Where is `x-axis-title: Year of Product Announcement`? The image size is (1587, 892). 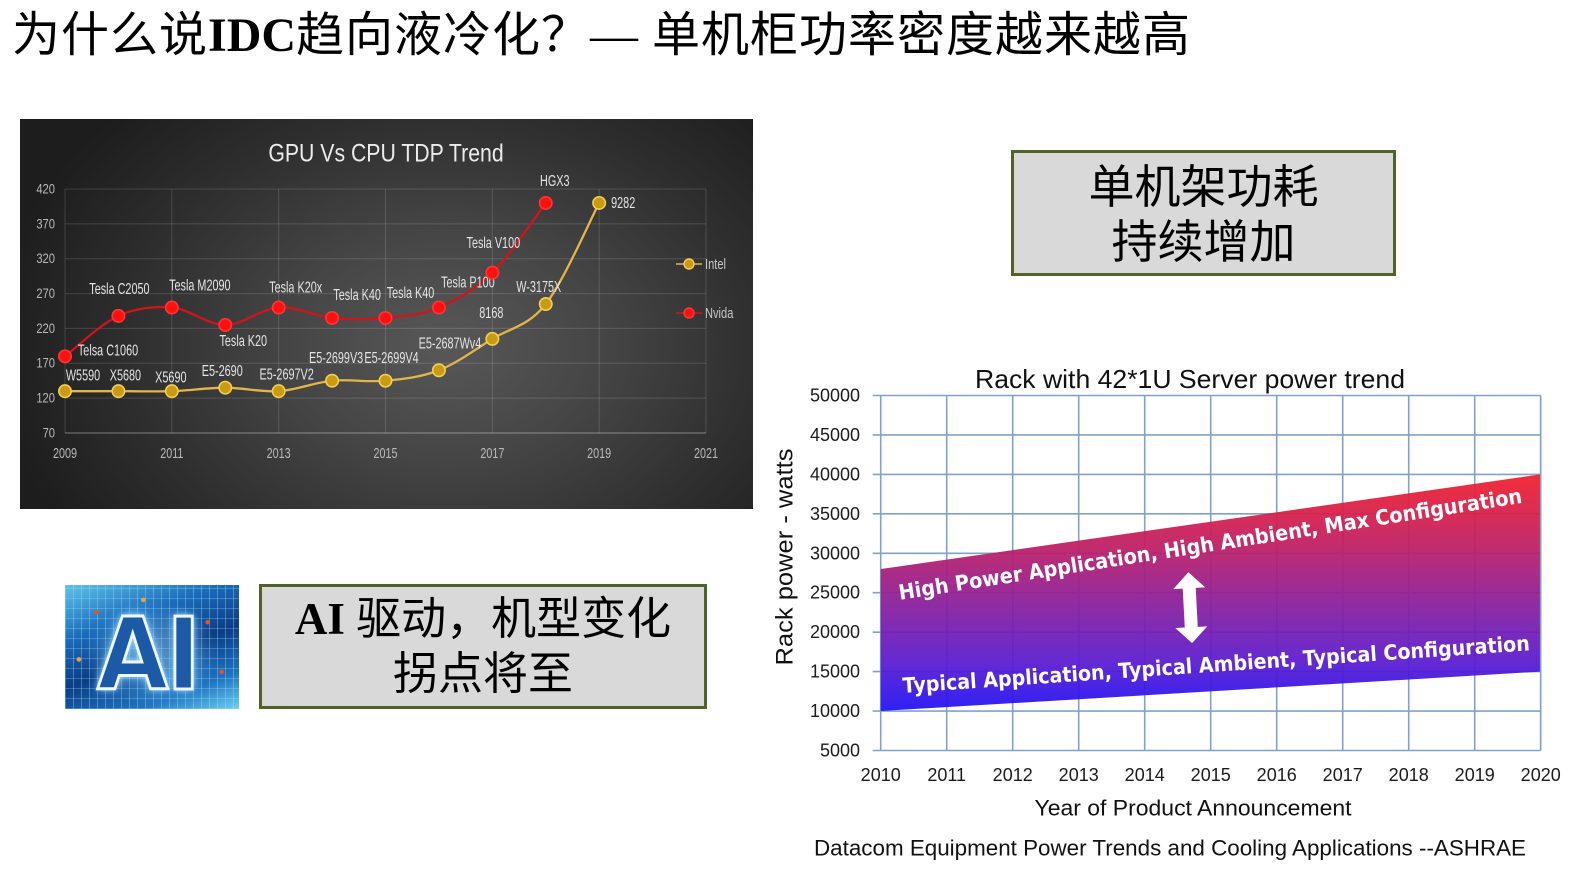
x-axis-title: Year of Product Announcement is located at coordinates (1193, 808).